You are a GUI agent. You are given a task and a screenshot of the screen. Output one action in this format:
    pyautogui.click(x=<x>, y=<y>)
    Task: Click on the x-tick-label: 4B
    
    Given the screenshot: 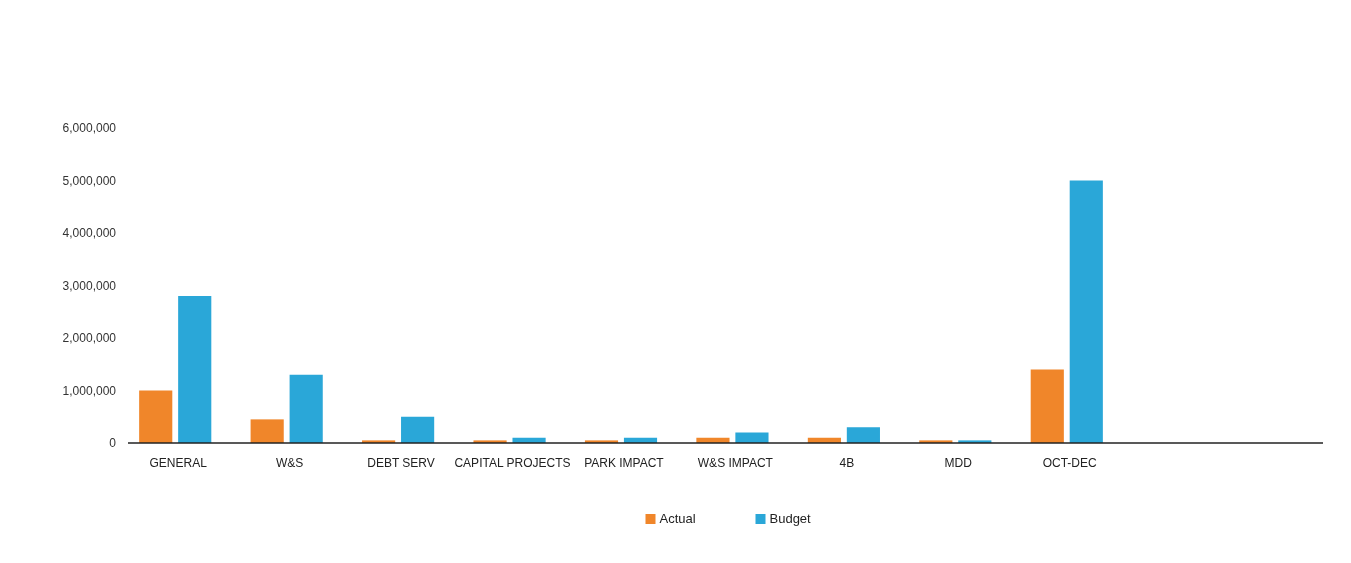 What is the action you would take?
    pyautogui.click(x=847, y=463)
    